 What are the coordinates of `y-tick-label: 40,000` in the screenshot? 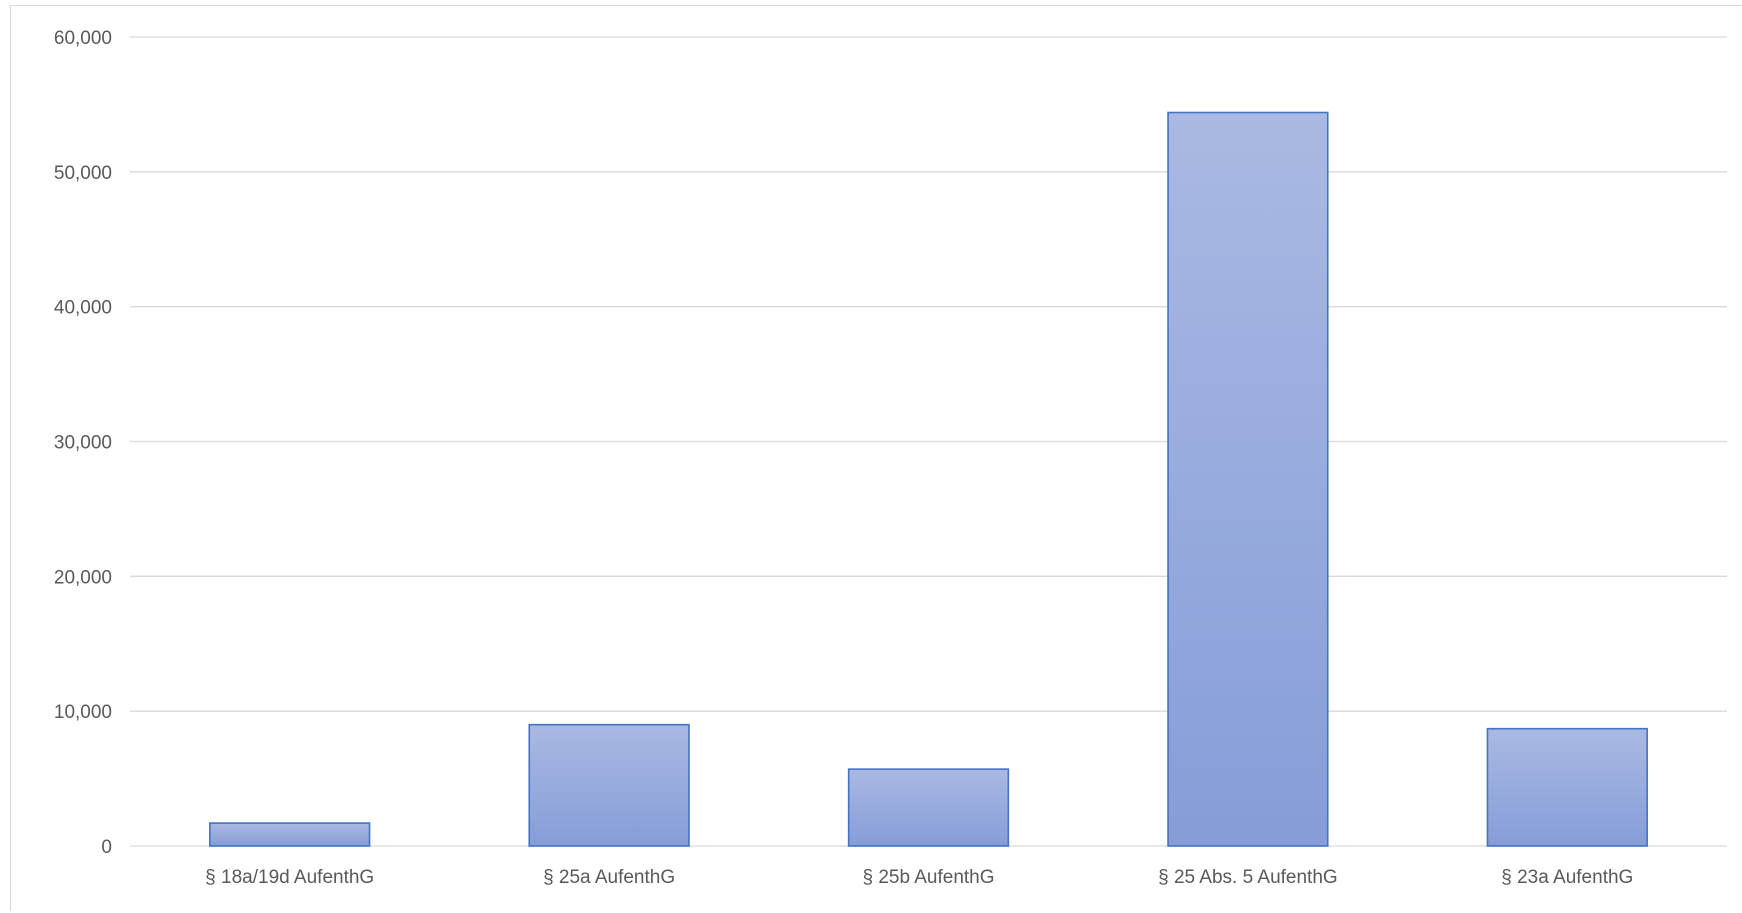 It's located at (83, 308).